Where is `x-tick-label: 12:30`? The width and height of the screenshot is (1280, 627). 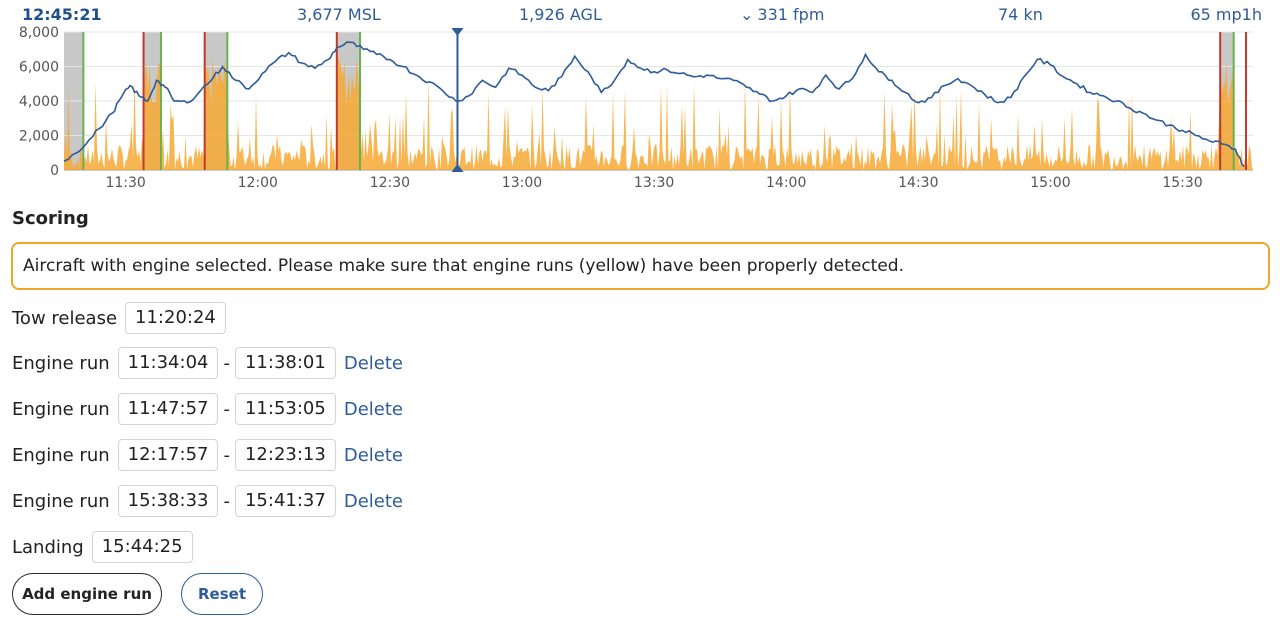 x-tick-label: 12:30 is located at coordinates (390, 183).